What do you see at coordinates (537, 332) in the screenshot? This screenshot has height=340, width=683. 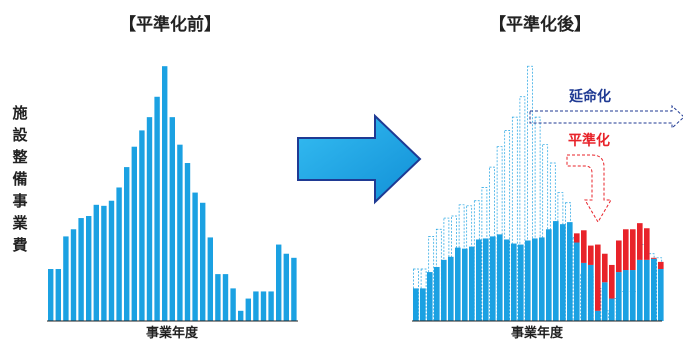 I see `right-x-axis-label: 事業年度` at bounding box center [537, 332].